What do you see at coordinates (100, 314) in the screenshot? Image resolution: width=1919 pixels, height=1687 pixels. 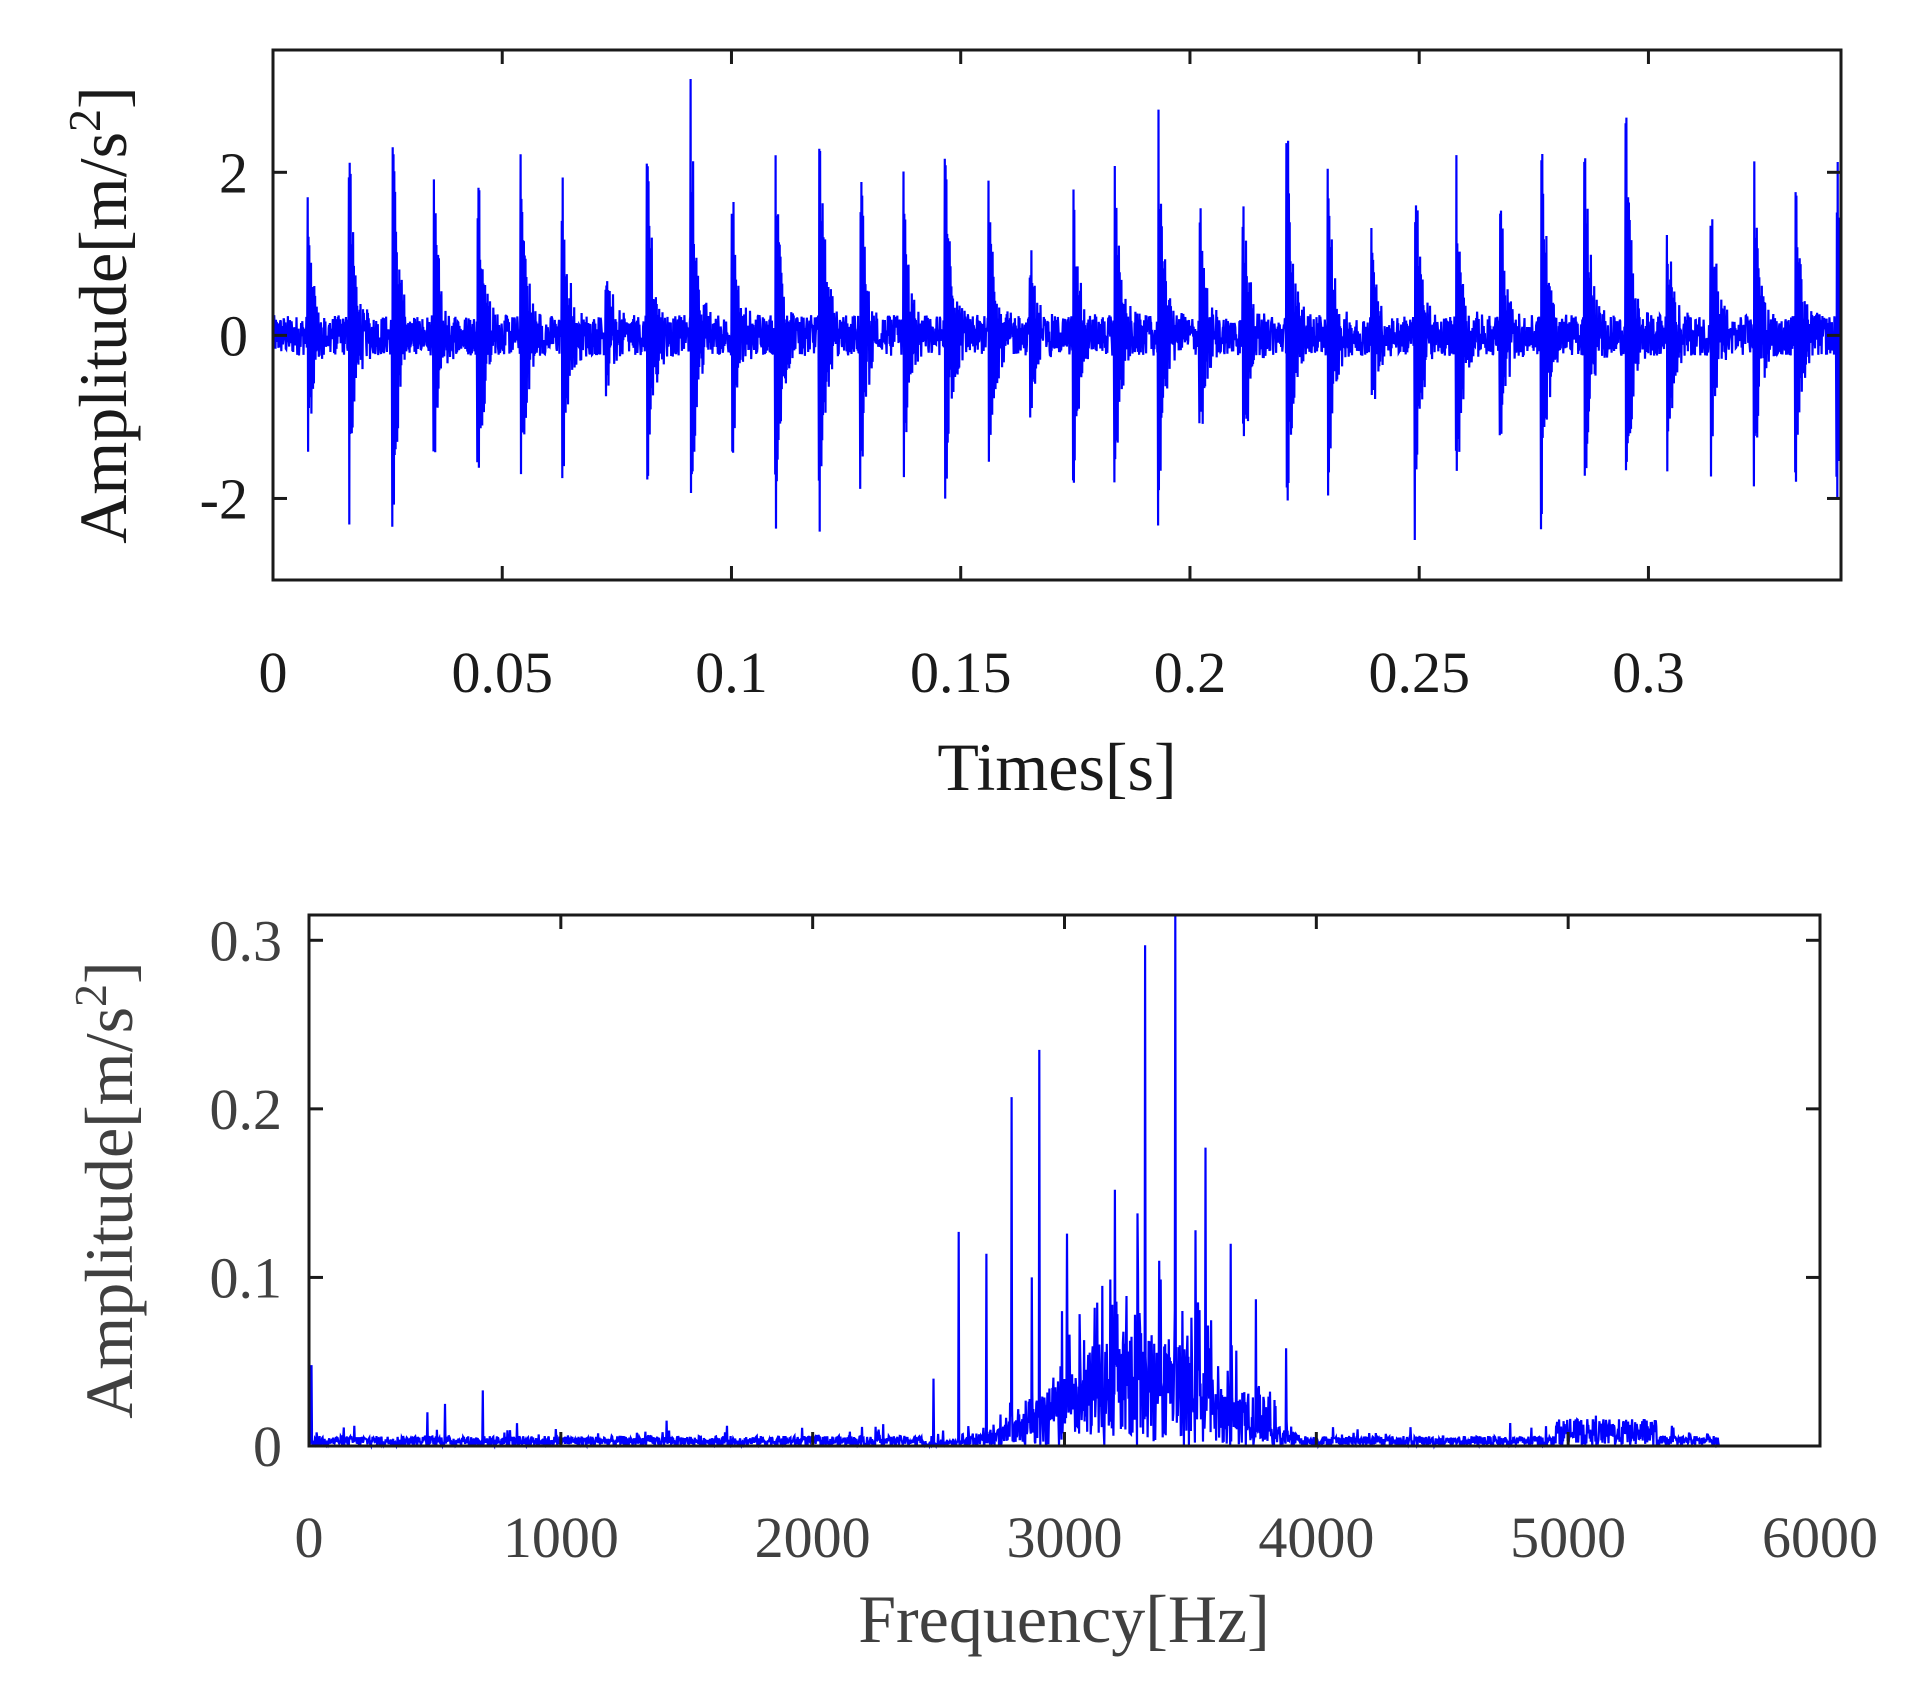 I see `time-y-axis-label: Amplitude[m/s2]` at bounding box center [100, 314].